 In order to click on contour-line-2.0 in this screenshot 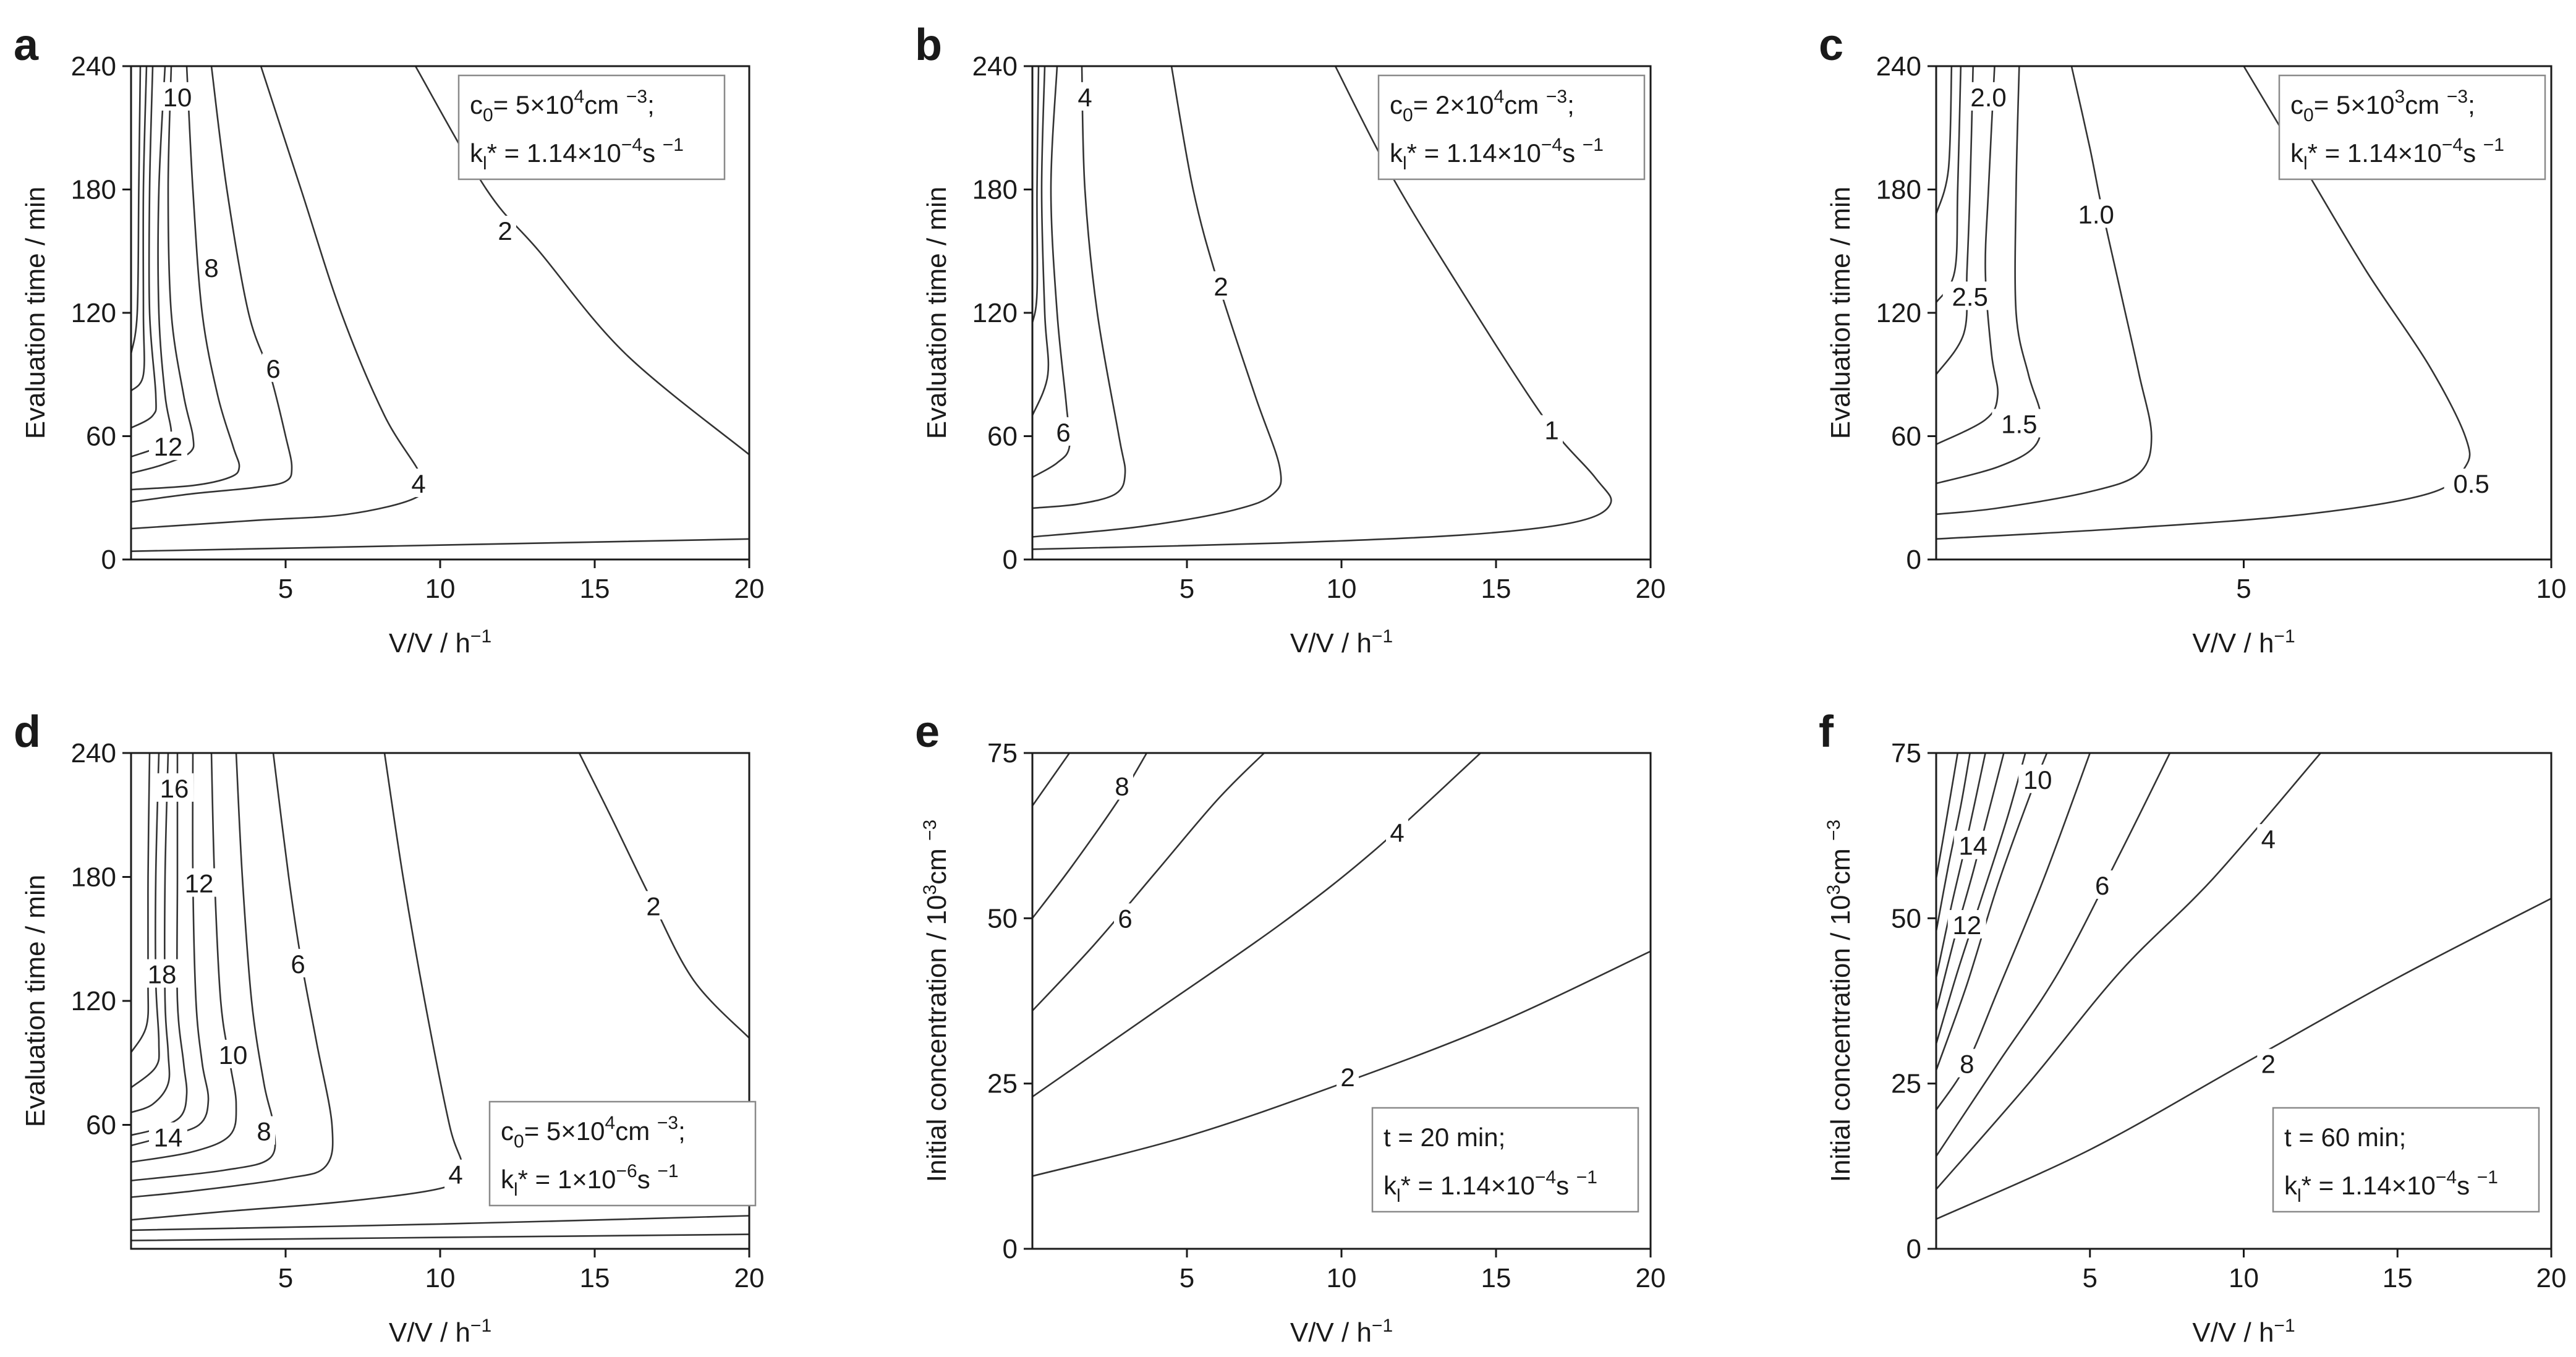, I will do `click(1967, 255)`.